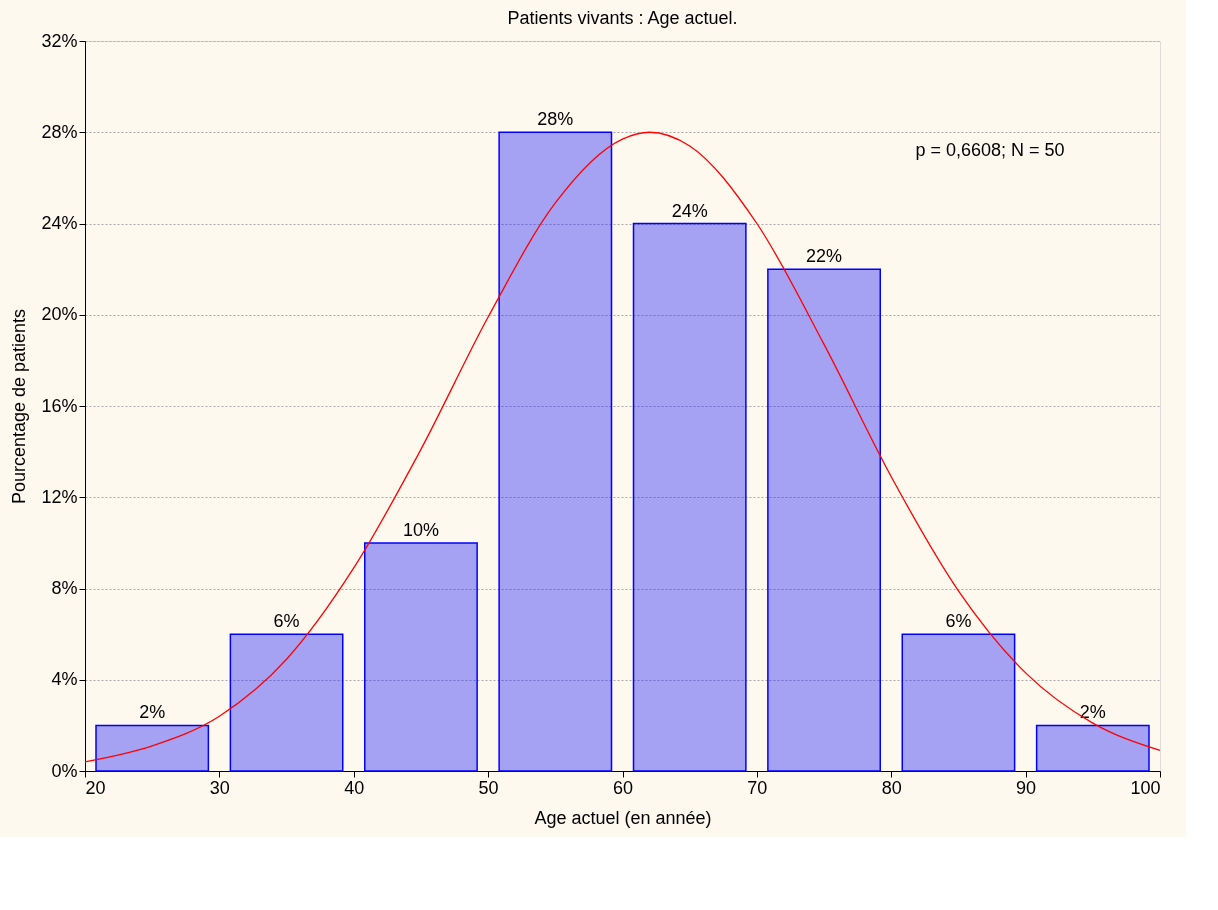  I want to click on annotation: p = 0,6608; N = 50, so click(990, 150).